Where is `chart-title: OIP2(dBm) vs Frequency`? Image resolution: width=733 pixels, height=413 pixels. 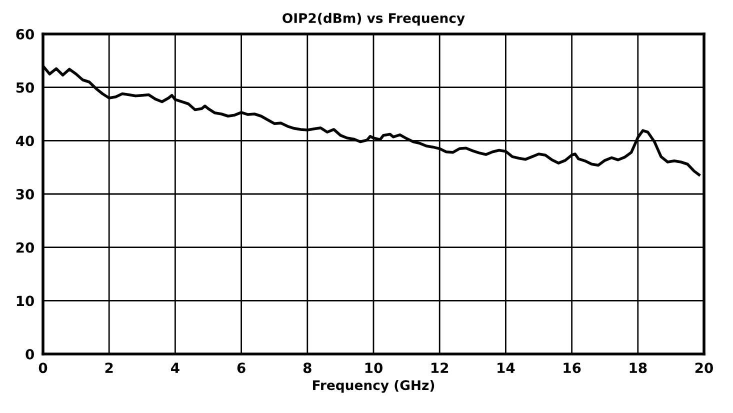 chart-title: OIP2(dBm) vs Frequency is located at coordinates (373, 19).